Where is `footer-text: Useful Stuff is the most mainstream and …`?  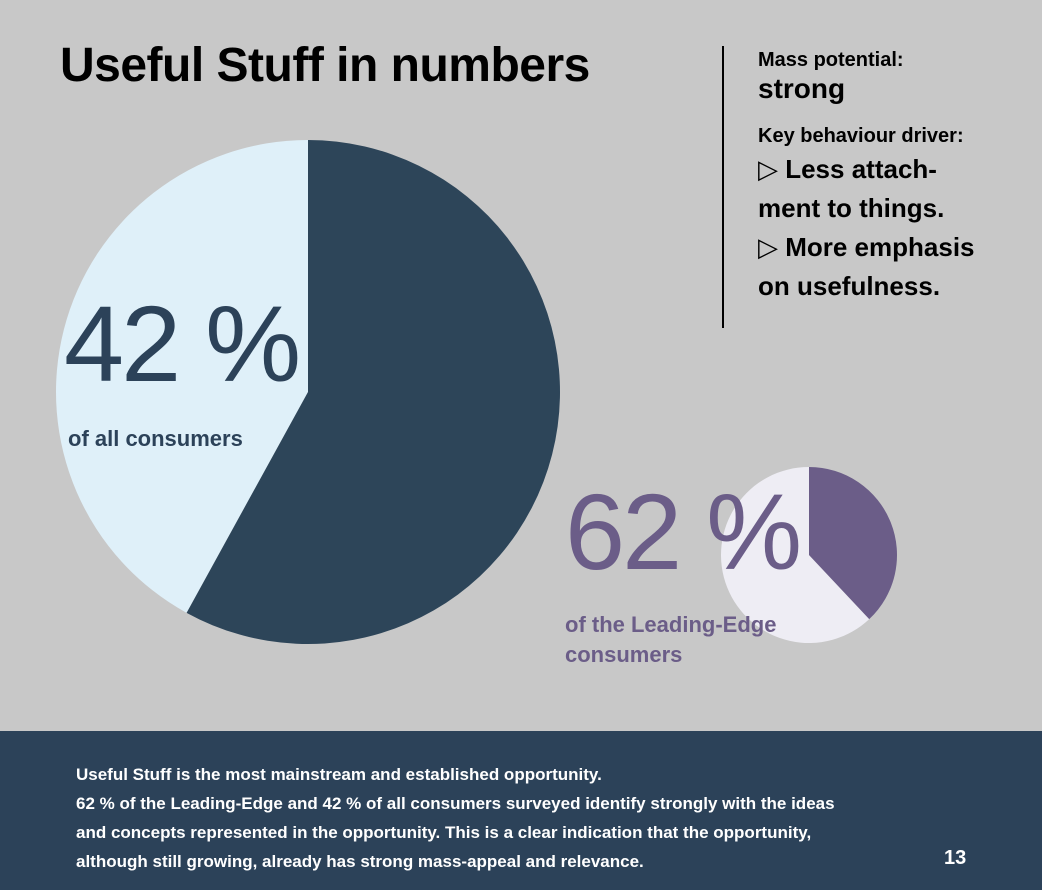 footer-text: Useful Stuff is the most mainstream and … is located at coordinates (496, 818).